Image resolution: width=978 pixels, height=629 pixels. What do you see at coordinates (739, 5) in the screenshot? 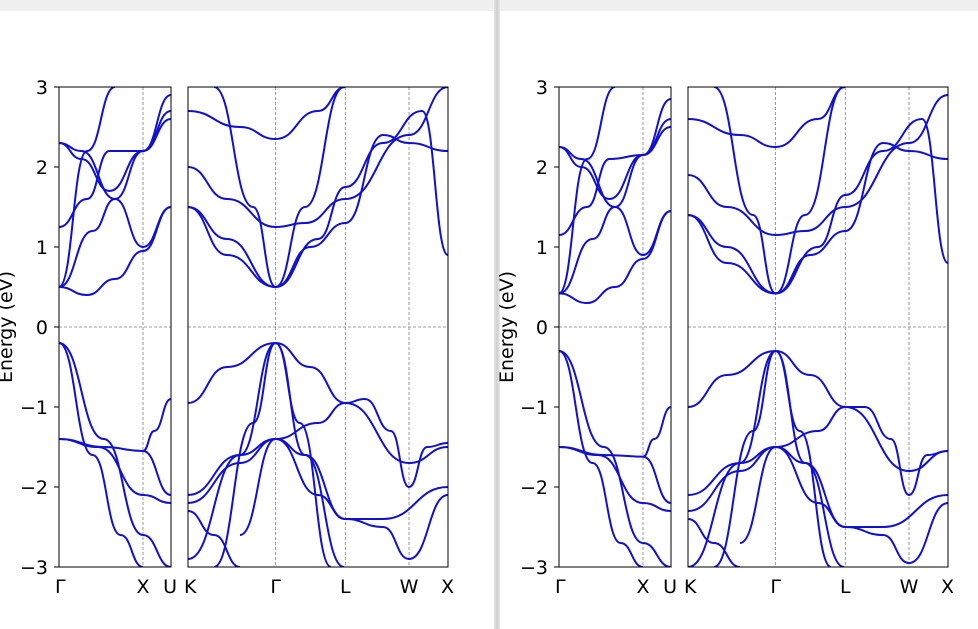
I see `right-window-top-bar` at bounding box center [739, 5].